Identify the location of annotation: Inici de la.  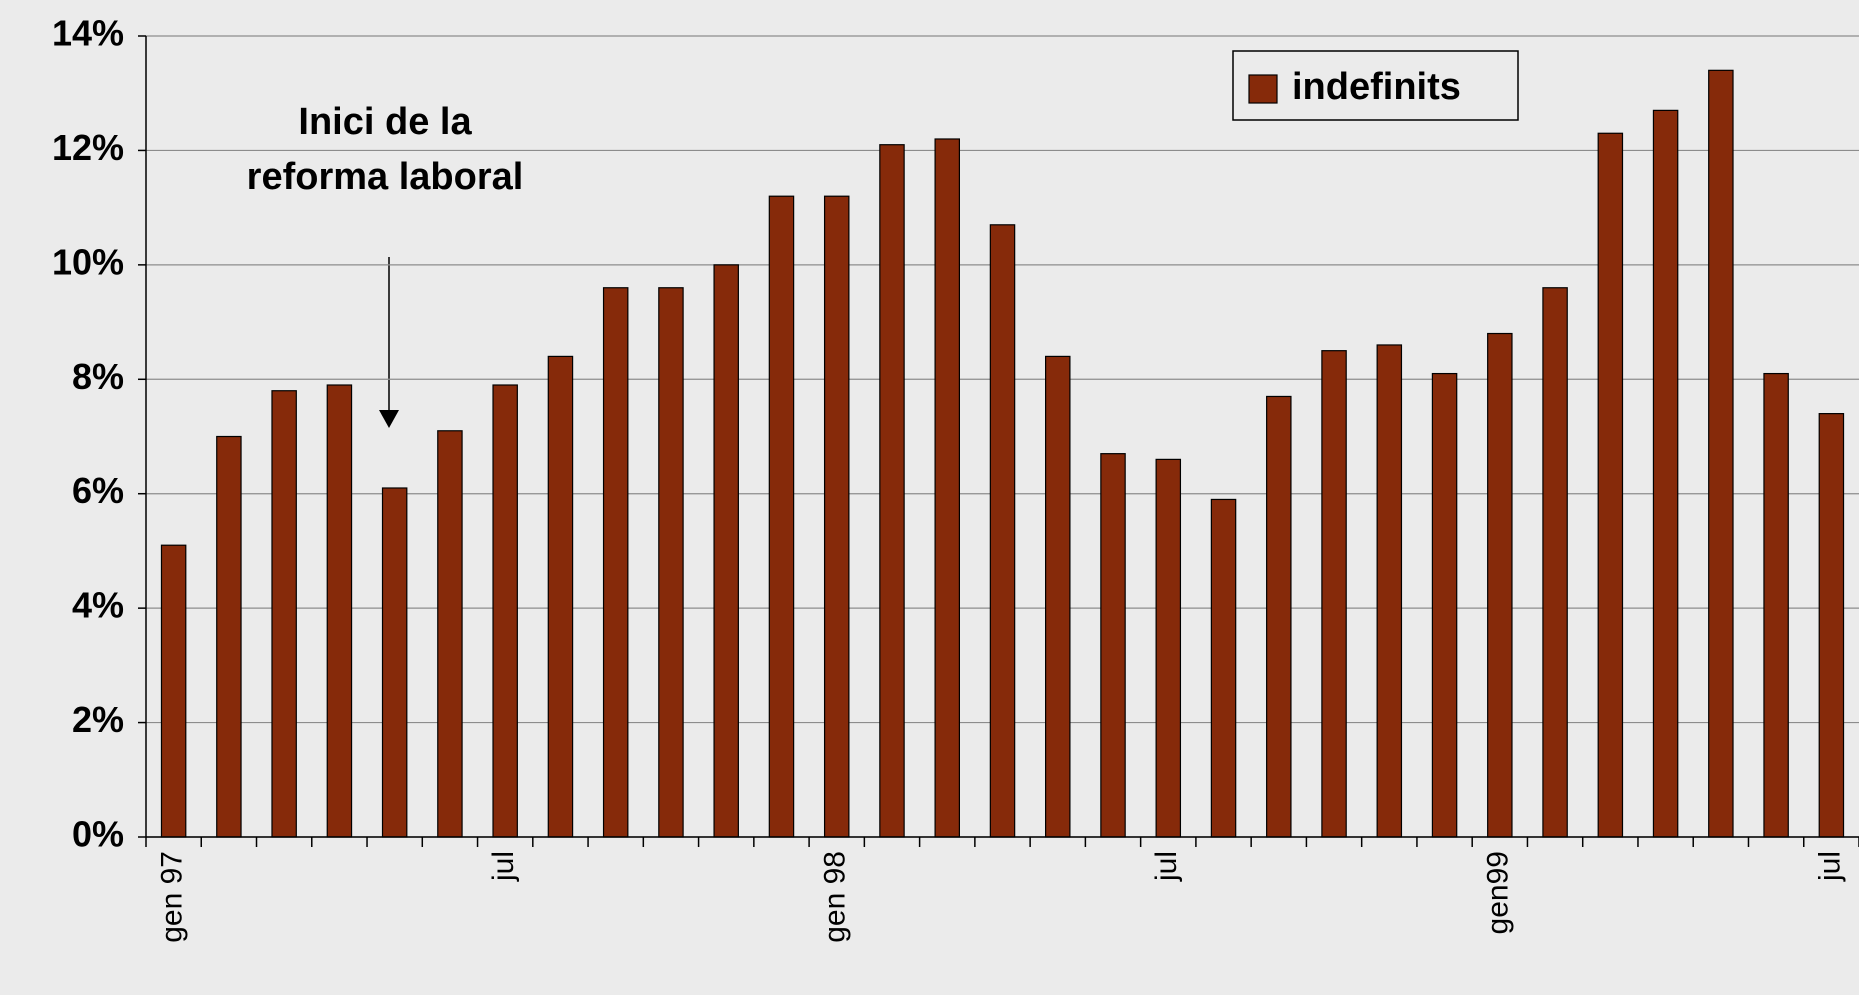
(385, 122).